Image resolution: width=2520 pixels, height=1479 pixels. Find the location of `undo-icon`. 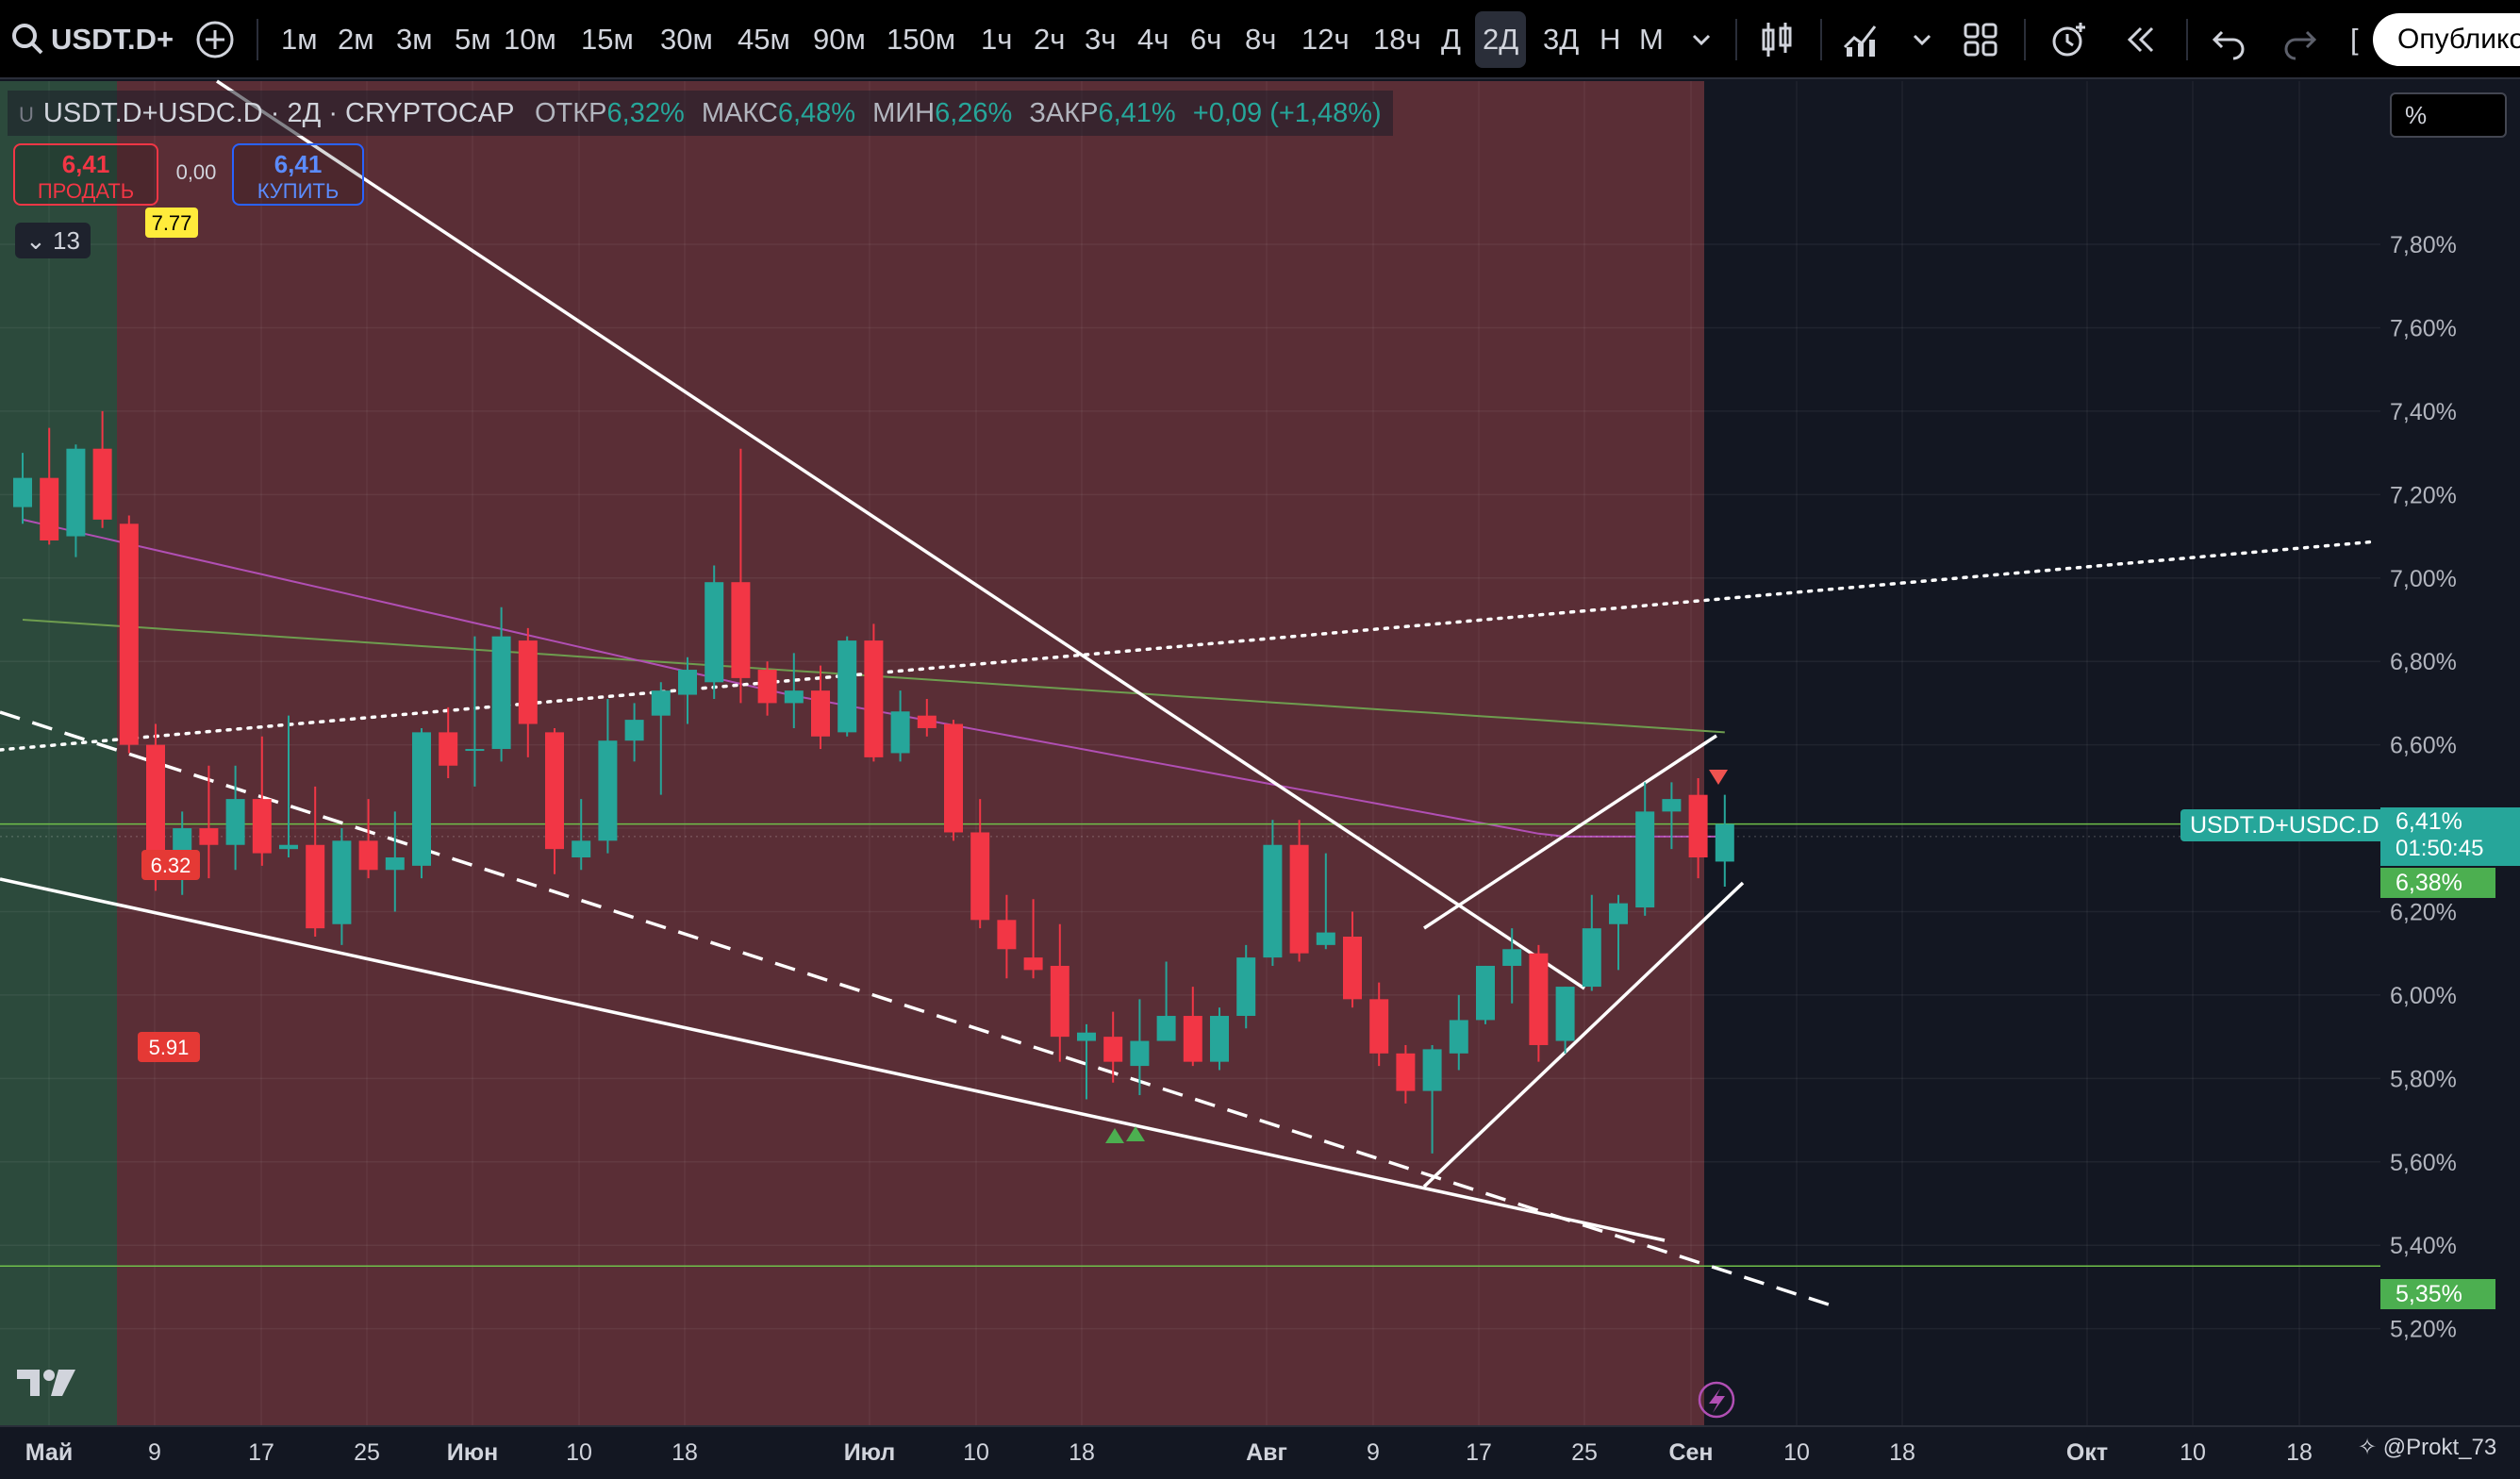

undo-icon is located at coordinates (2229, 39).